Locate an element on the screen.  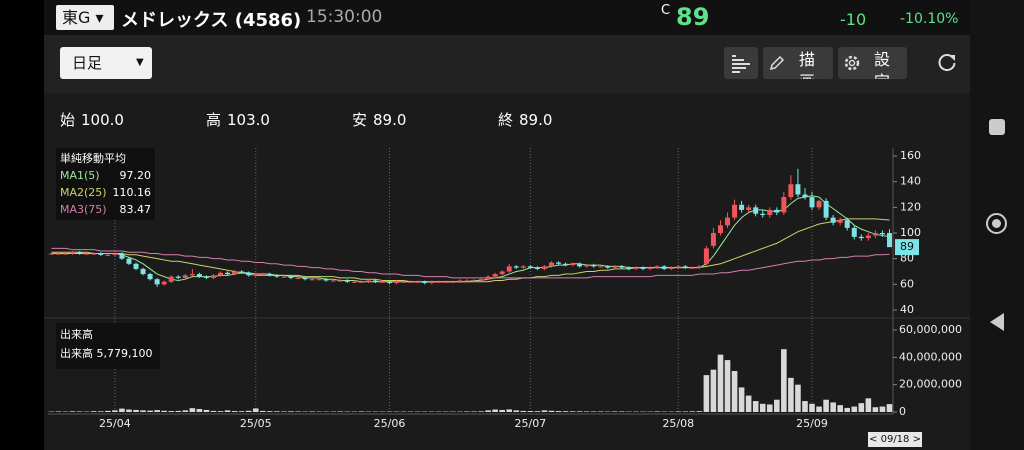
draw-button: 描画 is located at coordinates (798, 63).